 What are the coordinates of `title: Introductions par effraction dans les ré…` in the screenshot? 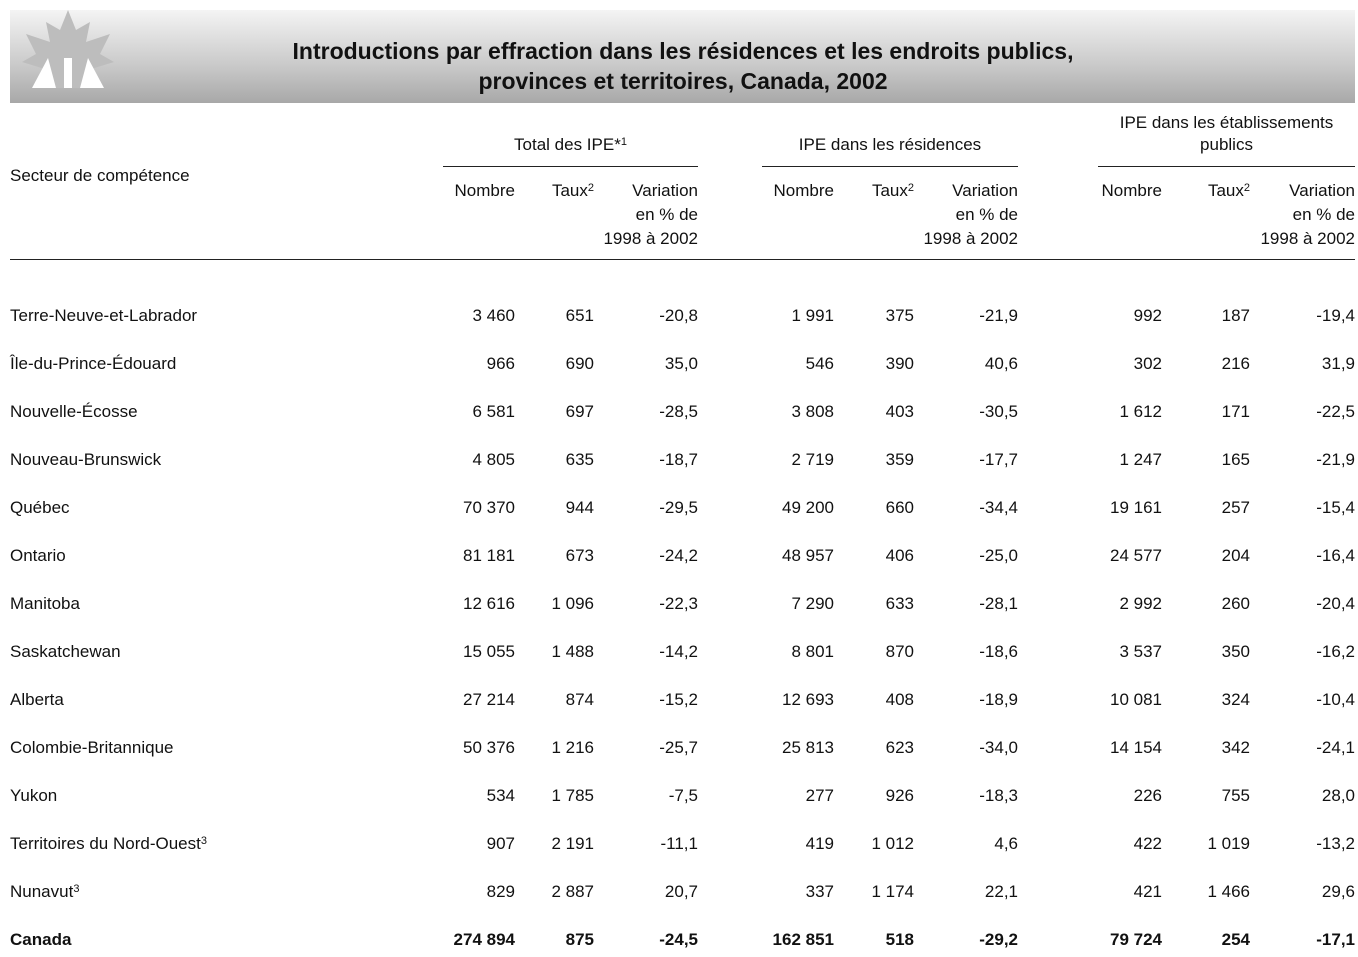 It's located at (679, 66).